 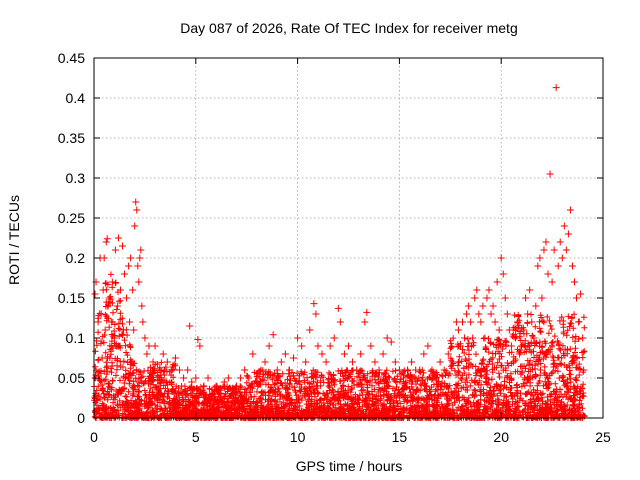 What do you see at coordinates (400, 437) in the screenshot?
I see `x-tick-label: 15` at bounding box center [400, 437].